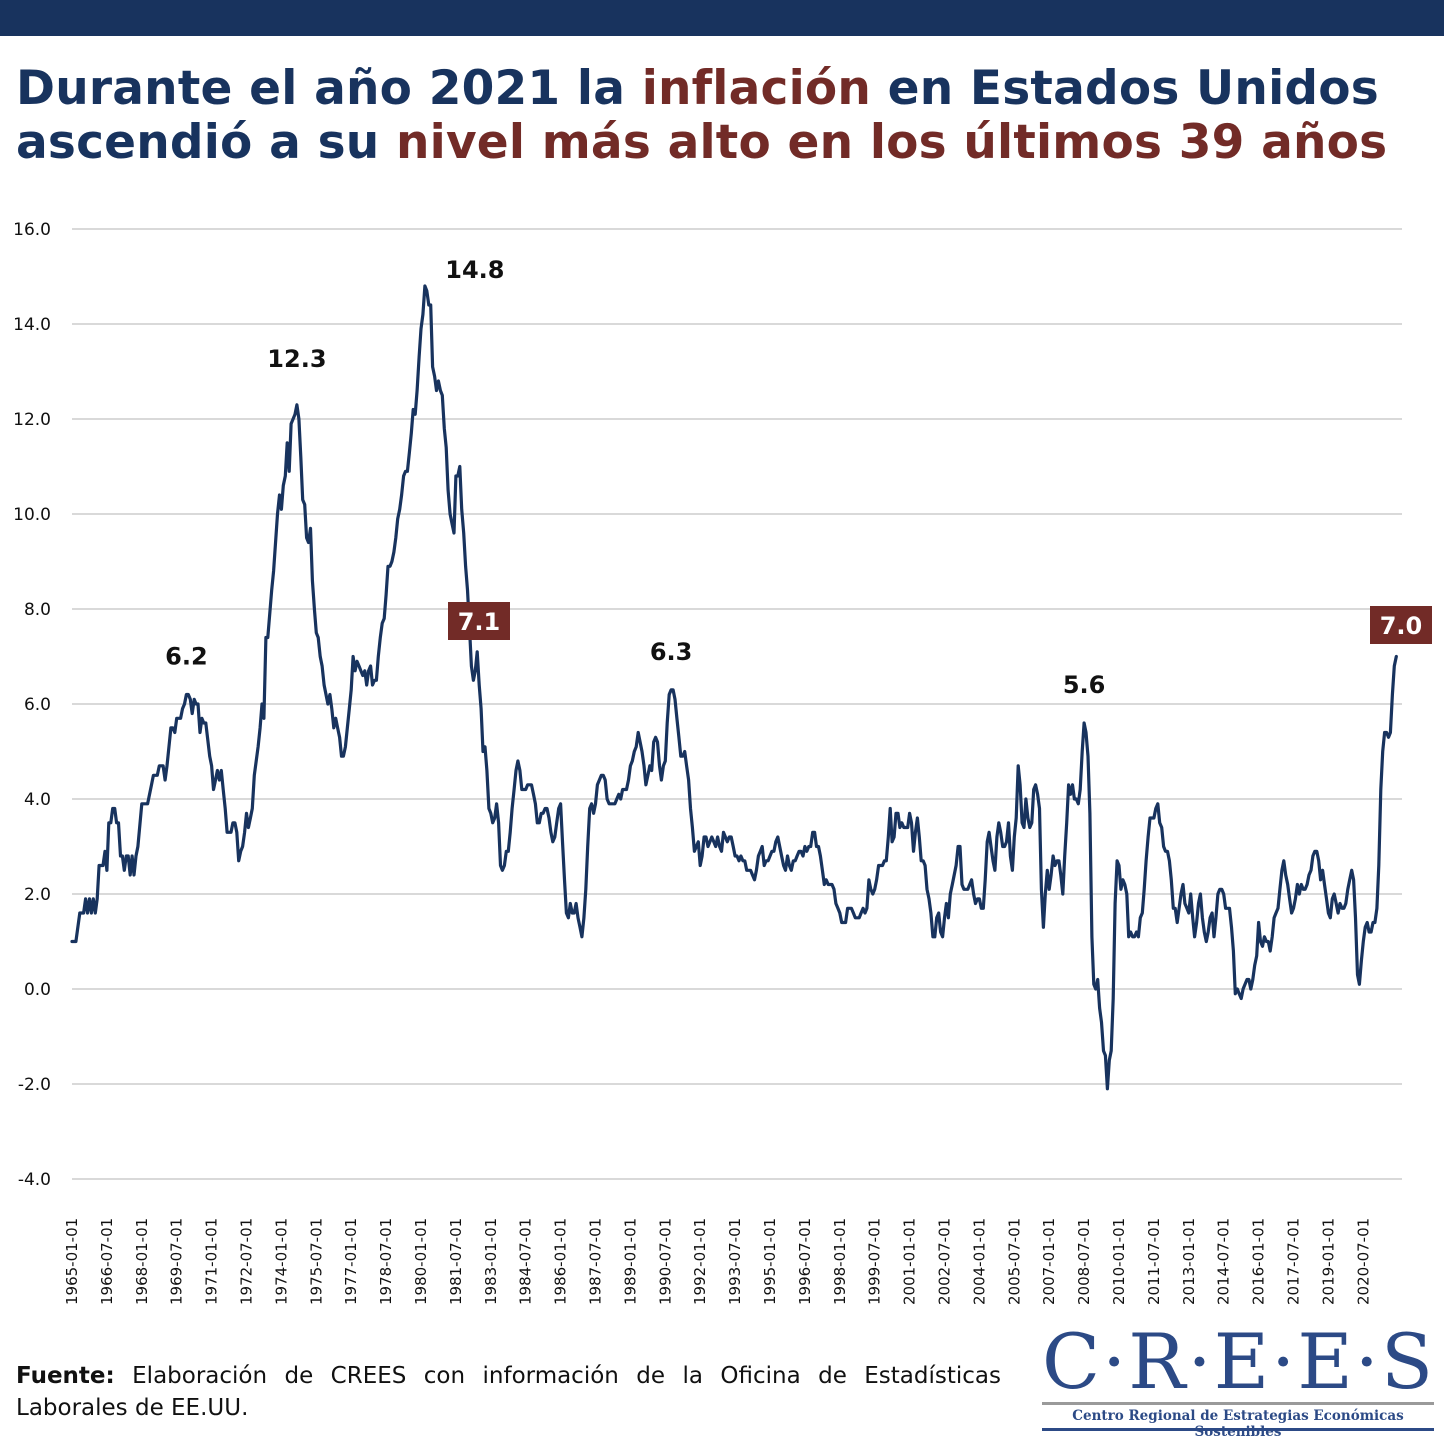 This screenshot has width=1444, height=1444. Describe the element at coordinates (37, 895) in the screenshot. I see `y-tick-label: 2.0` at that location.